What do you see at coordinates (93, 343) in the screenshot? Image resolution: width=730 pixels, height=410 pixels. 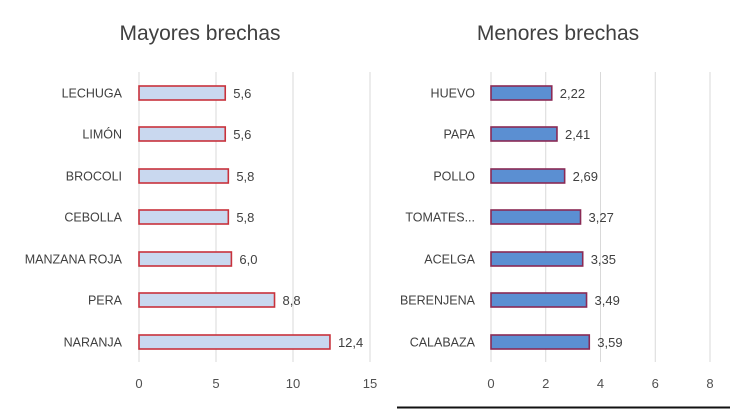 I see `left-category-label: NARANJA` at bounding box center [93, 343].